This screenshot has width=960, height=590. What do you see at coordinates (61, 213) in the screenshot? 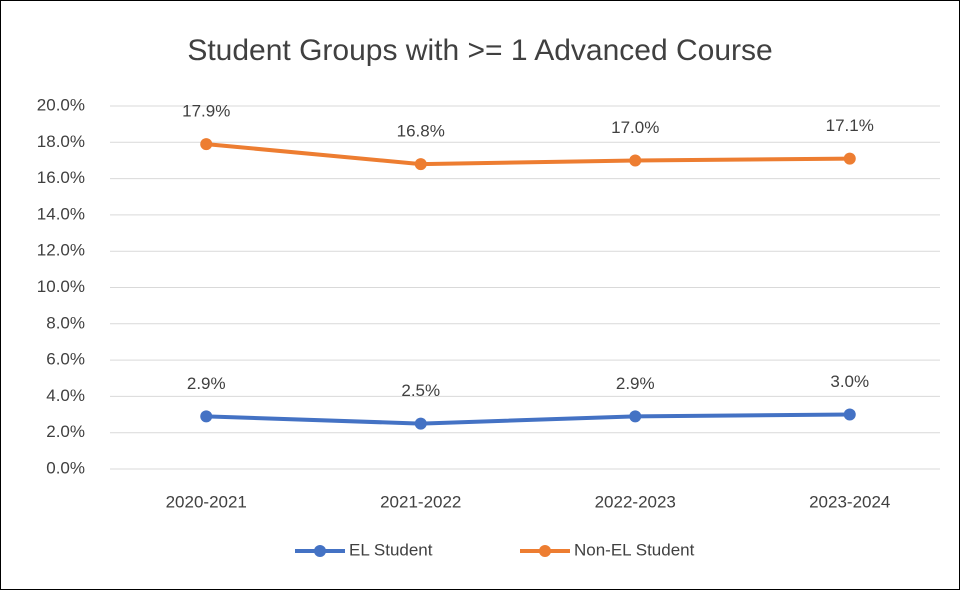
I see `y-tick-label: 14.0%` at bounding box center [61, 213].